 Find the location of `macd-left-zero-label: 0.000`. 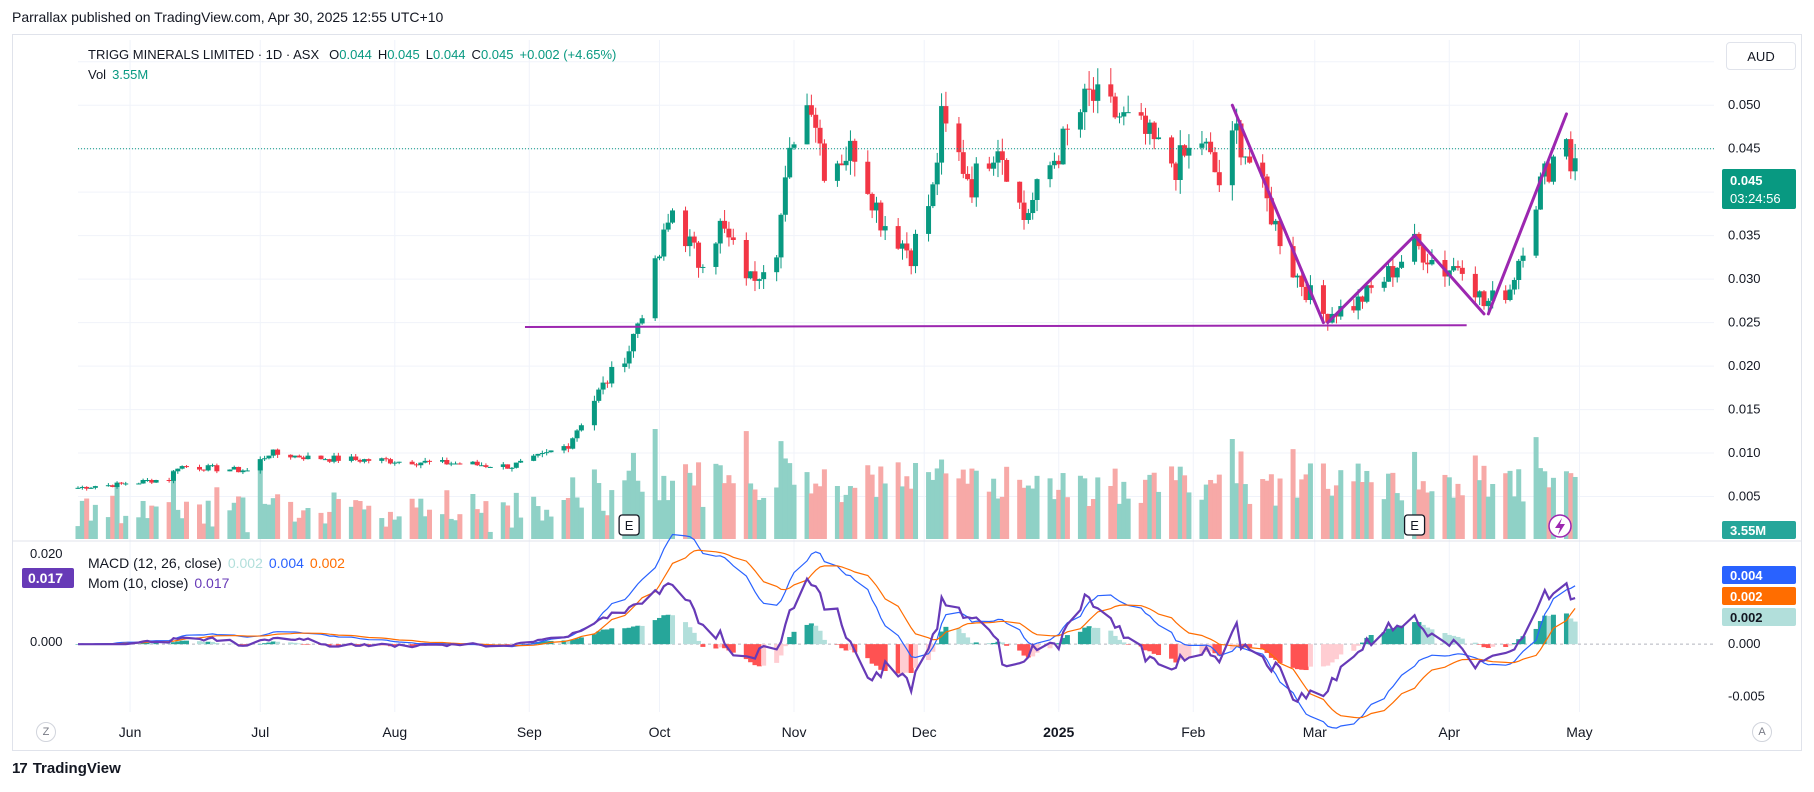

macd-left-zero-label: 0.000 is located at coordinates (46, 641).